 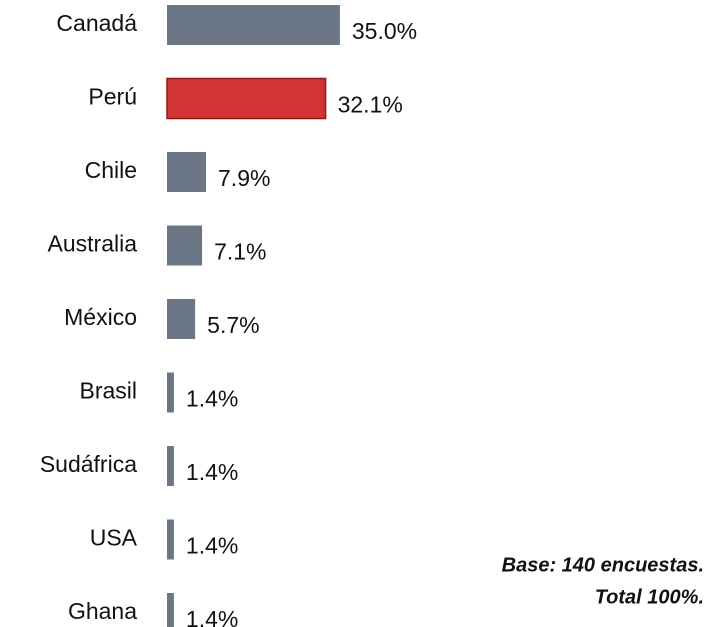 I want to click on value-label: 7.9%, so click(x=244, y=178).